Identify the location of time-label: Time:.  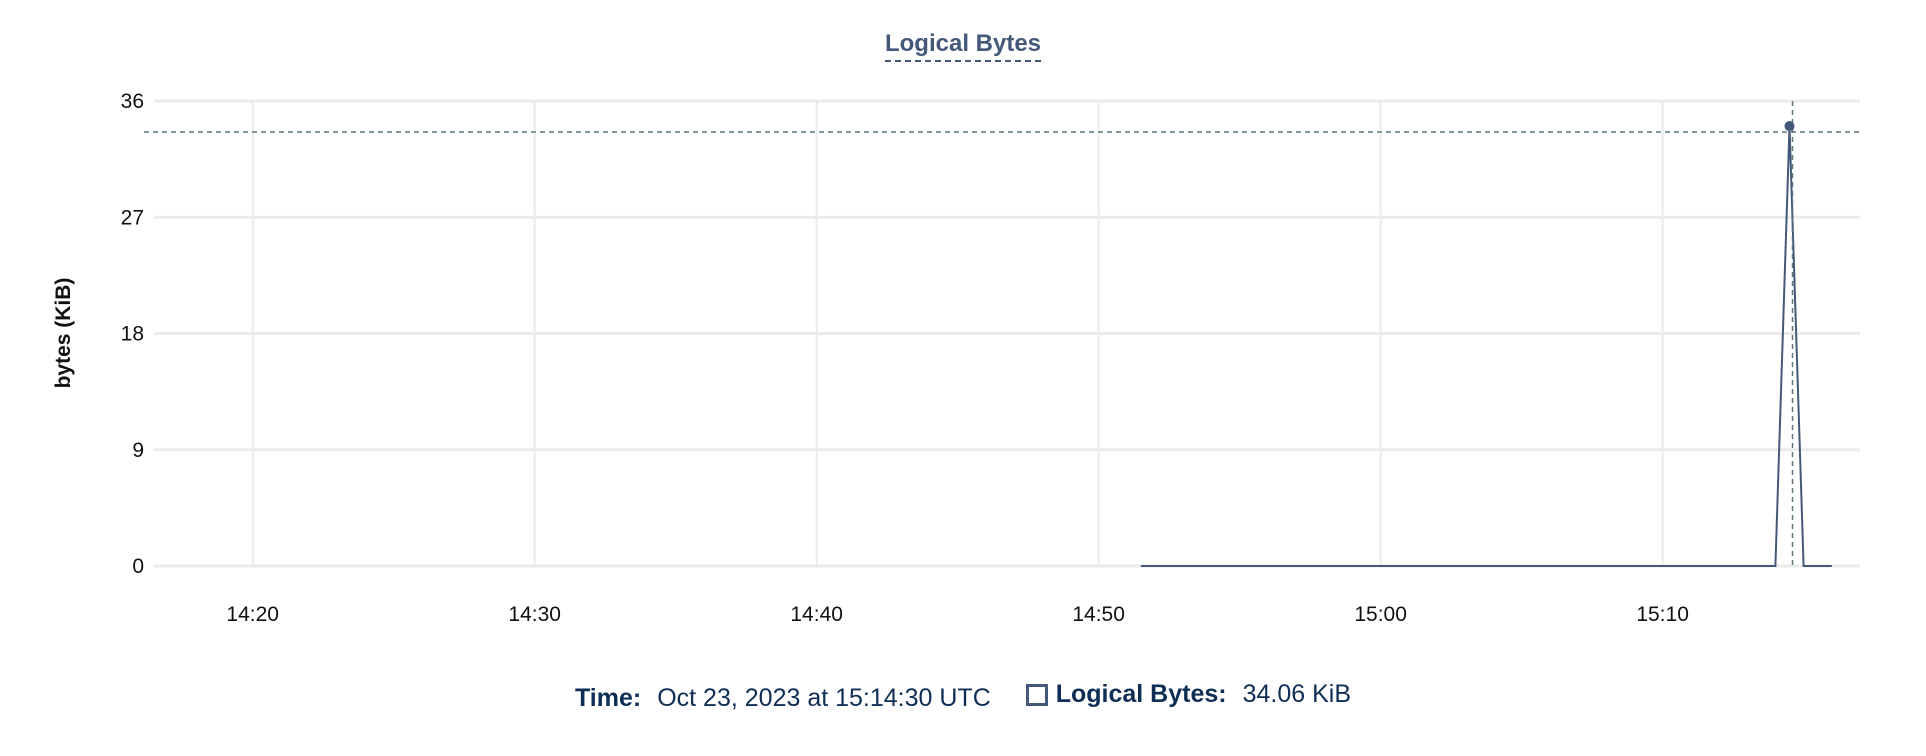
(608, 697).